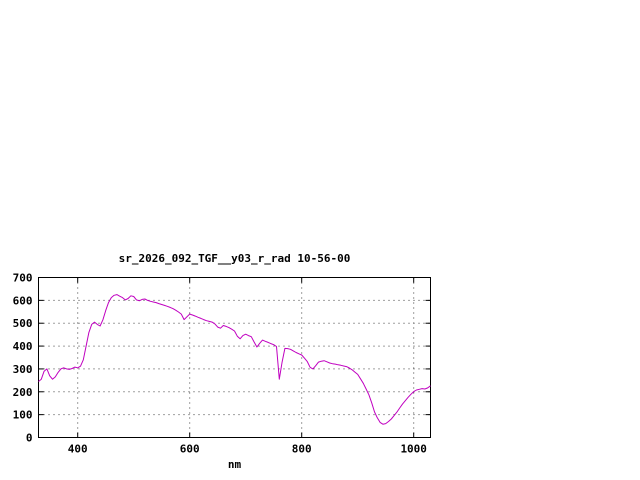 Image resolution: width=640 pixels, height=480 pixels. I want to click on y-tick-label: 300, so click(23, 369).